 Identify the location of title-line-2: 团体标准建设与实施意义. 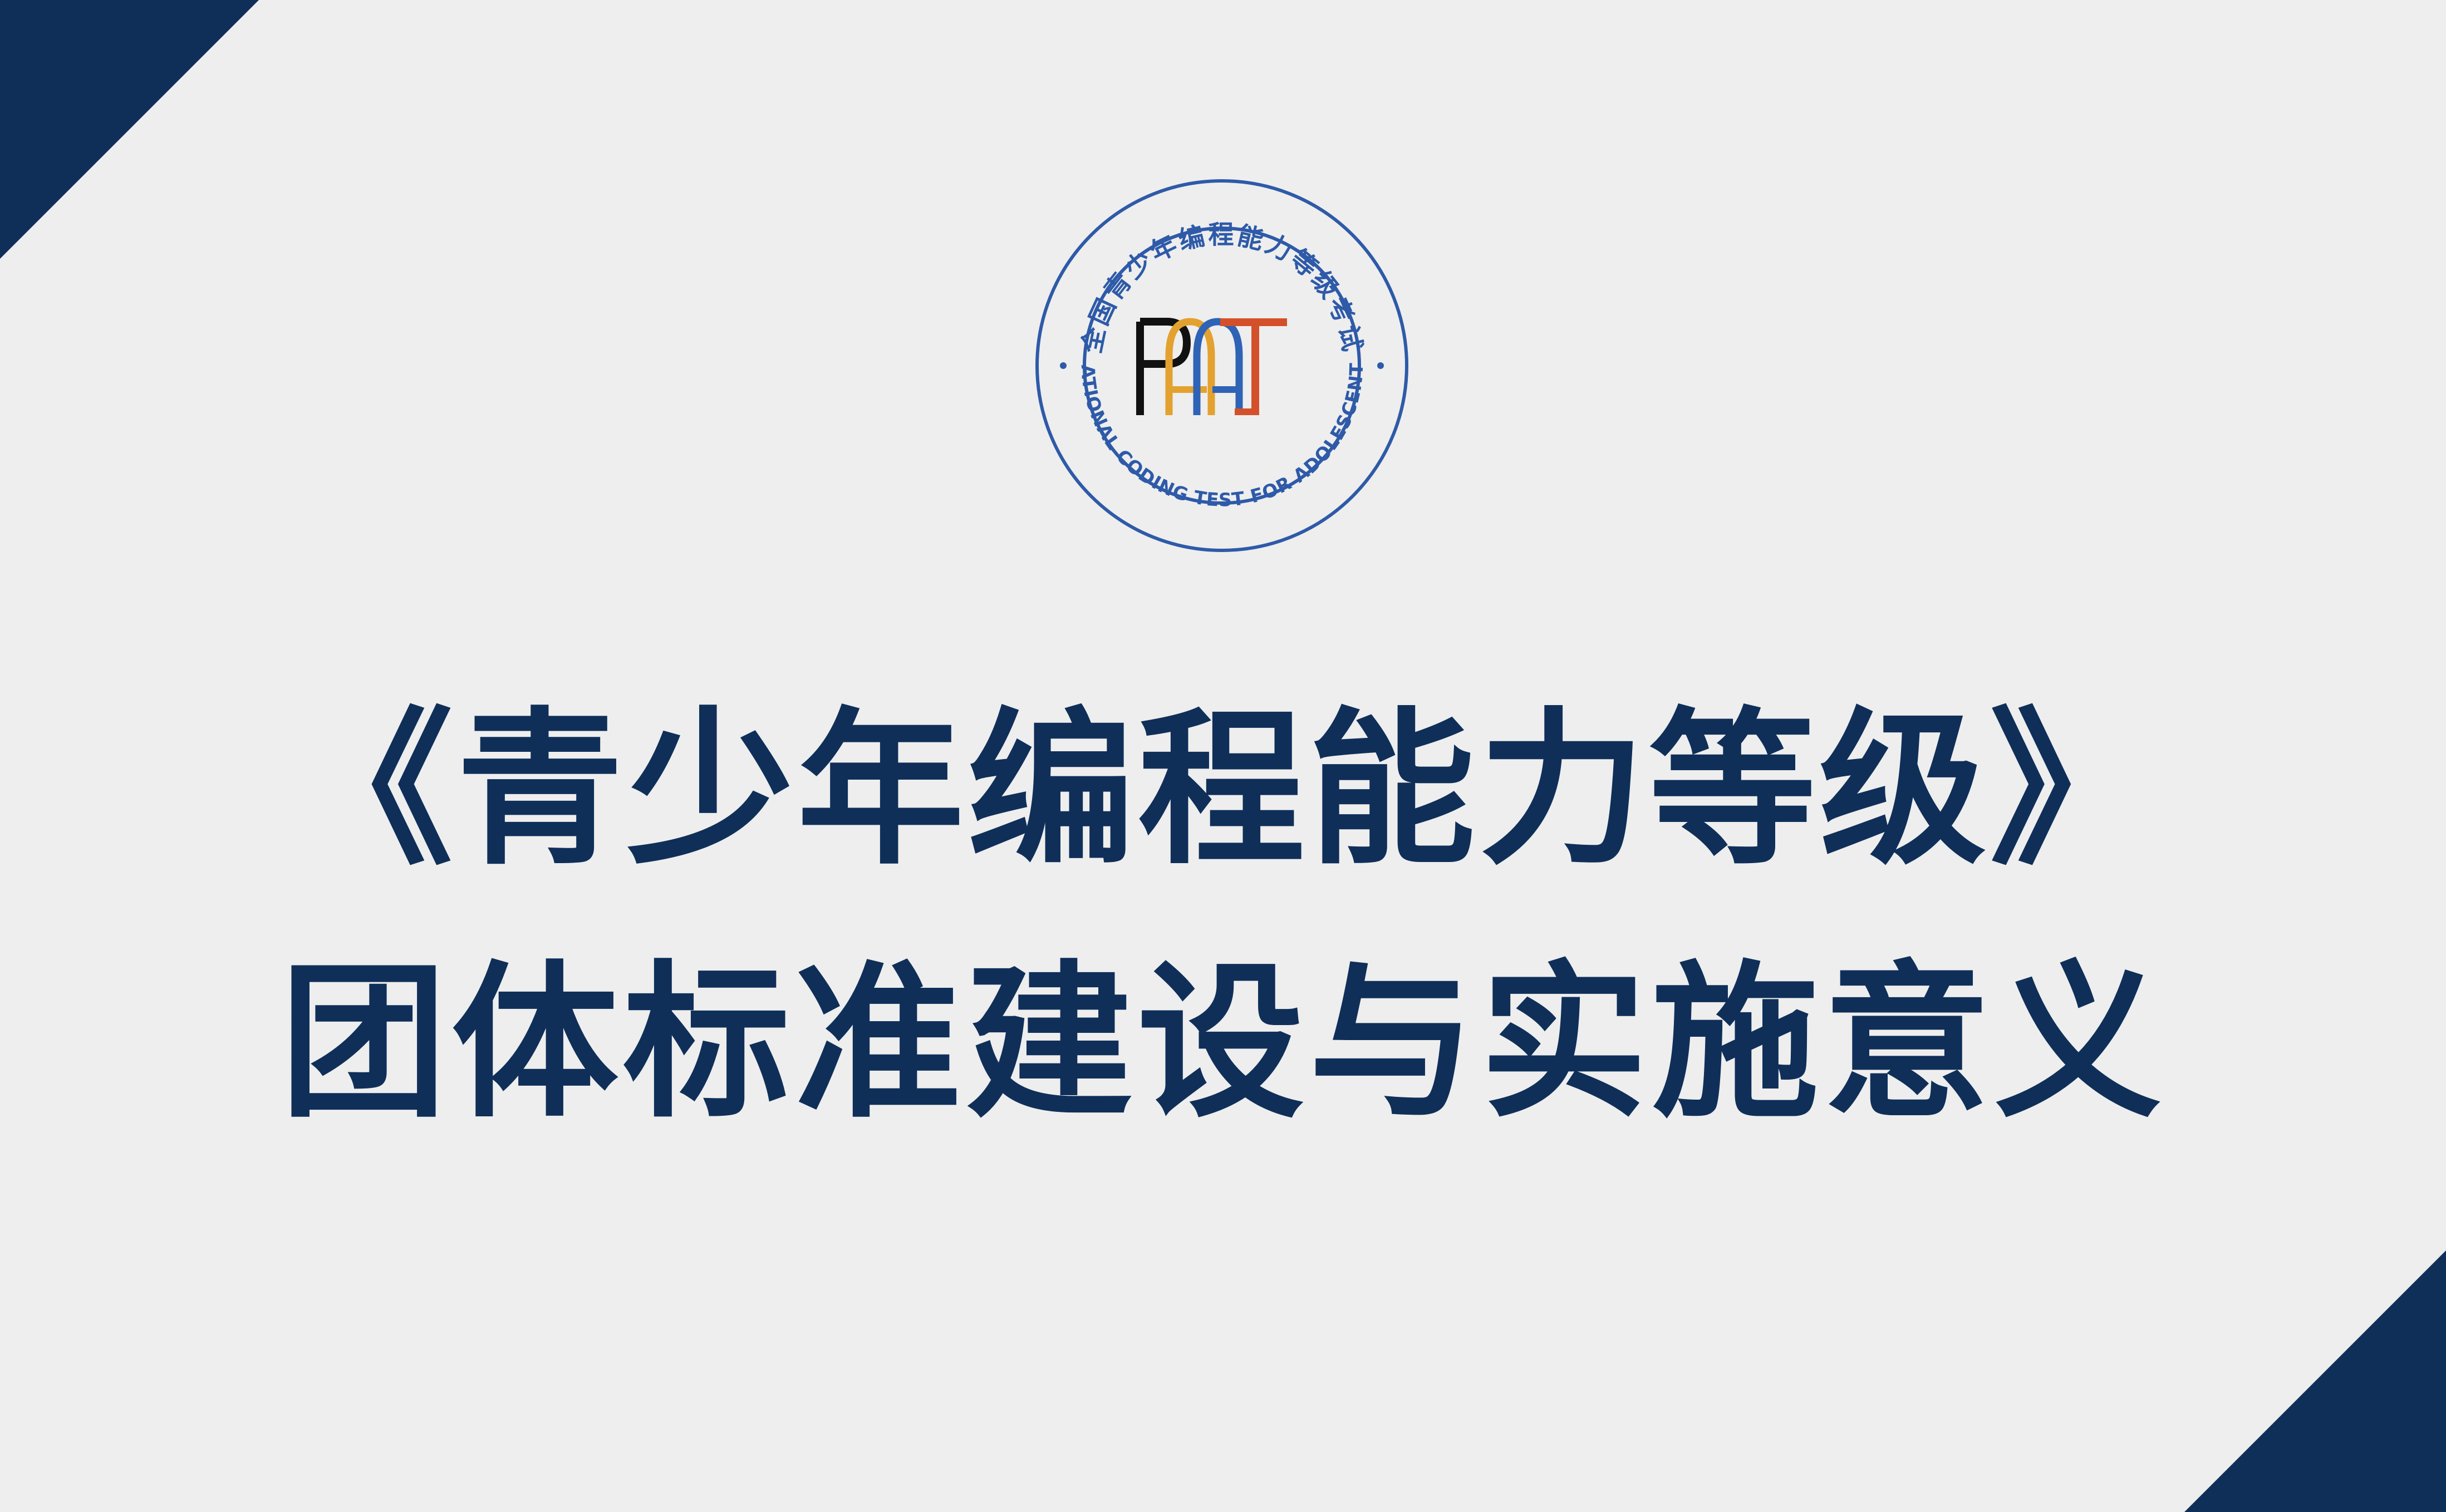
(1223, 1043).